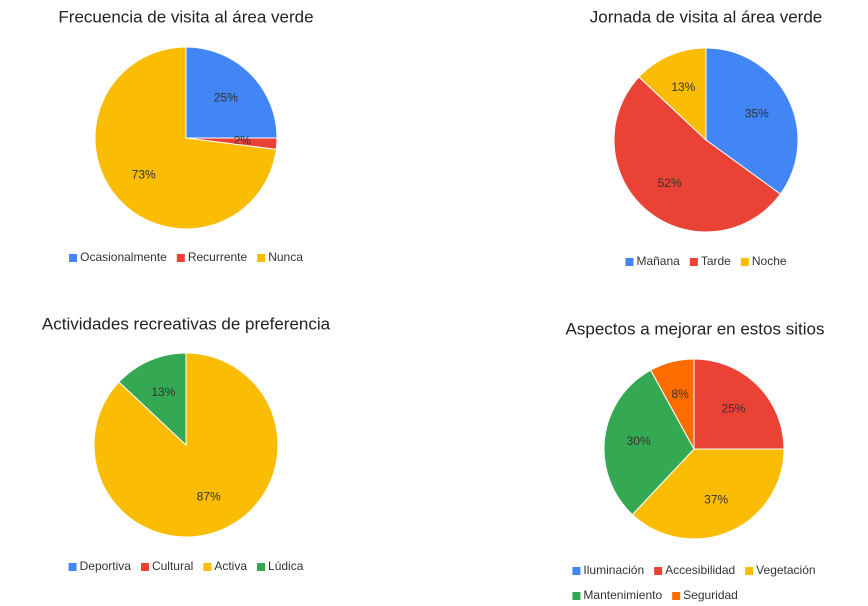  I want to click on legend-item: Cultural, so click(166, 566).